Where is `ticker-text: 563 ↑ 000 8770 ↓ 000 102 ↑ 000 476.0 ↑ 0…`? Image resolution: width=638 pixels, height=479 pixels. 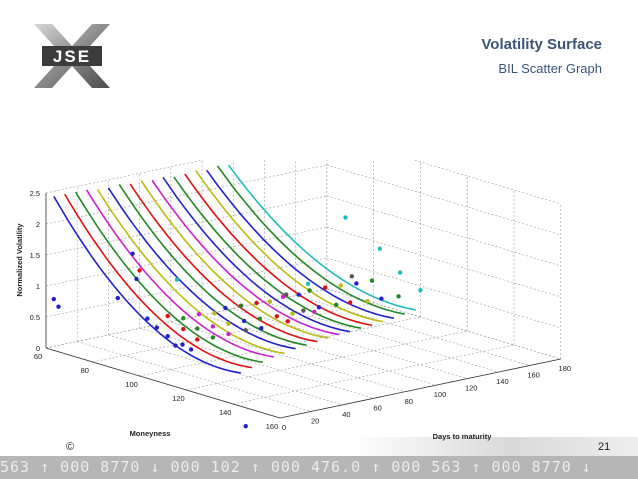
ticker-text: 563 ↑ 000 8770 ↓ 000 102 ↑ 000 476.0 ↑ 0… is located at coordinates (296, 467).